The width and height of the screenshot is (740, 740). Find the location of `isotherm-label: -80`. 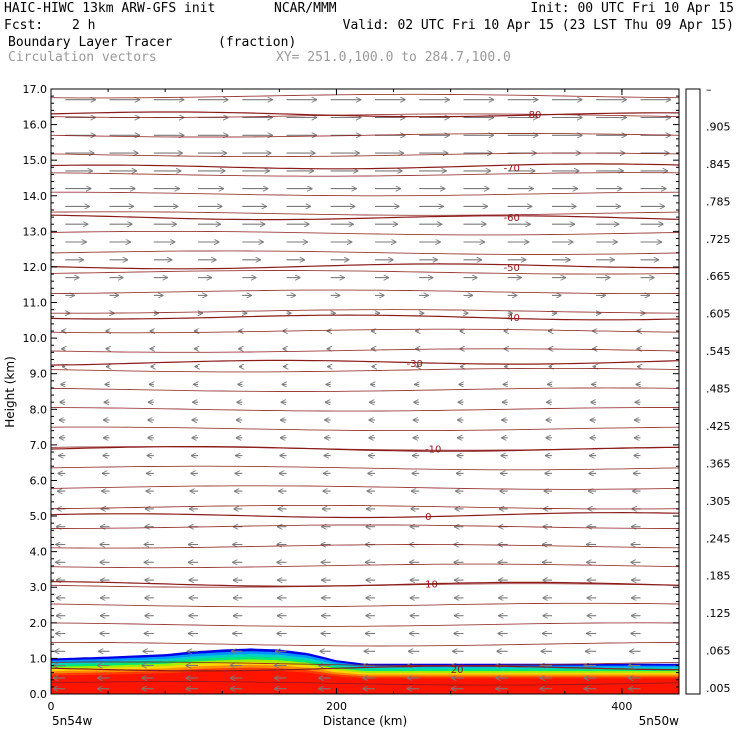

isotherm-label: -80 is located at coordinates (533, 115).